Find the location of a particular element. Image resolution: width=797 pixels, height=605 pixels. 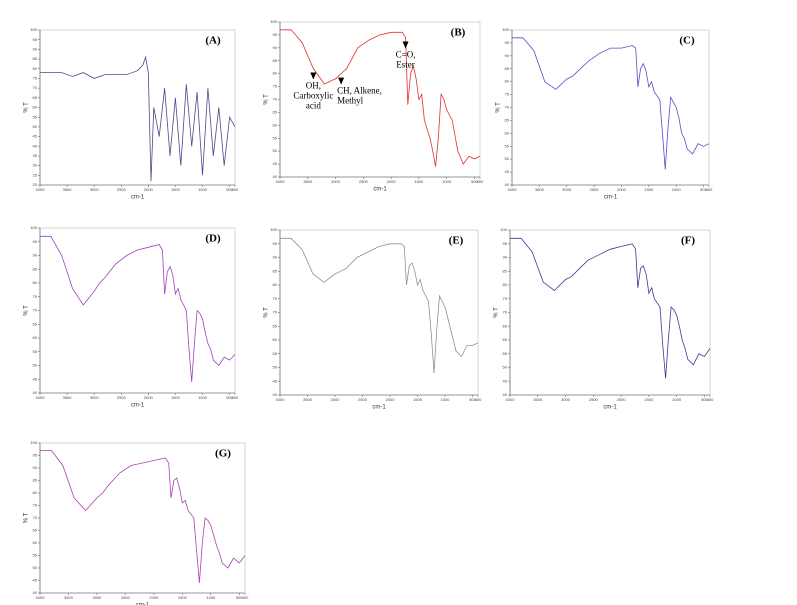

y-tick-label: 25 is located at coordinates (35, 174).